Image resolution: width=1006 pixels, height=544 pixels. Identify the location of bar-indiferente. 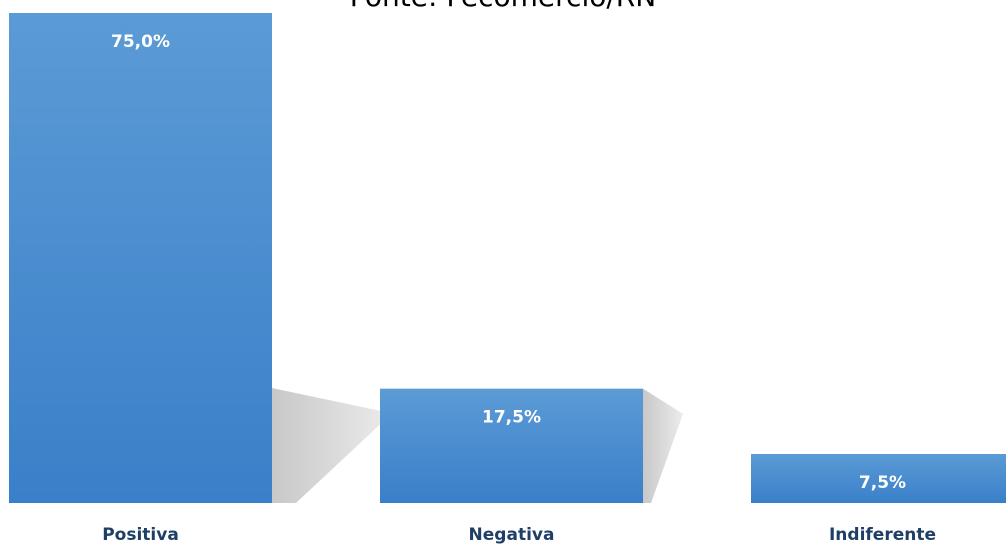
(878, 478).